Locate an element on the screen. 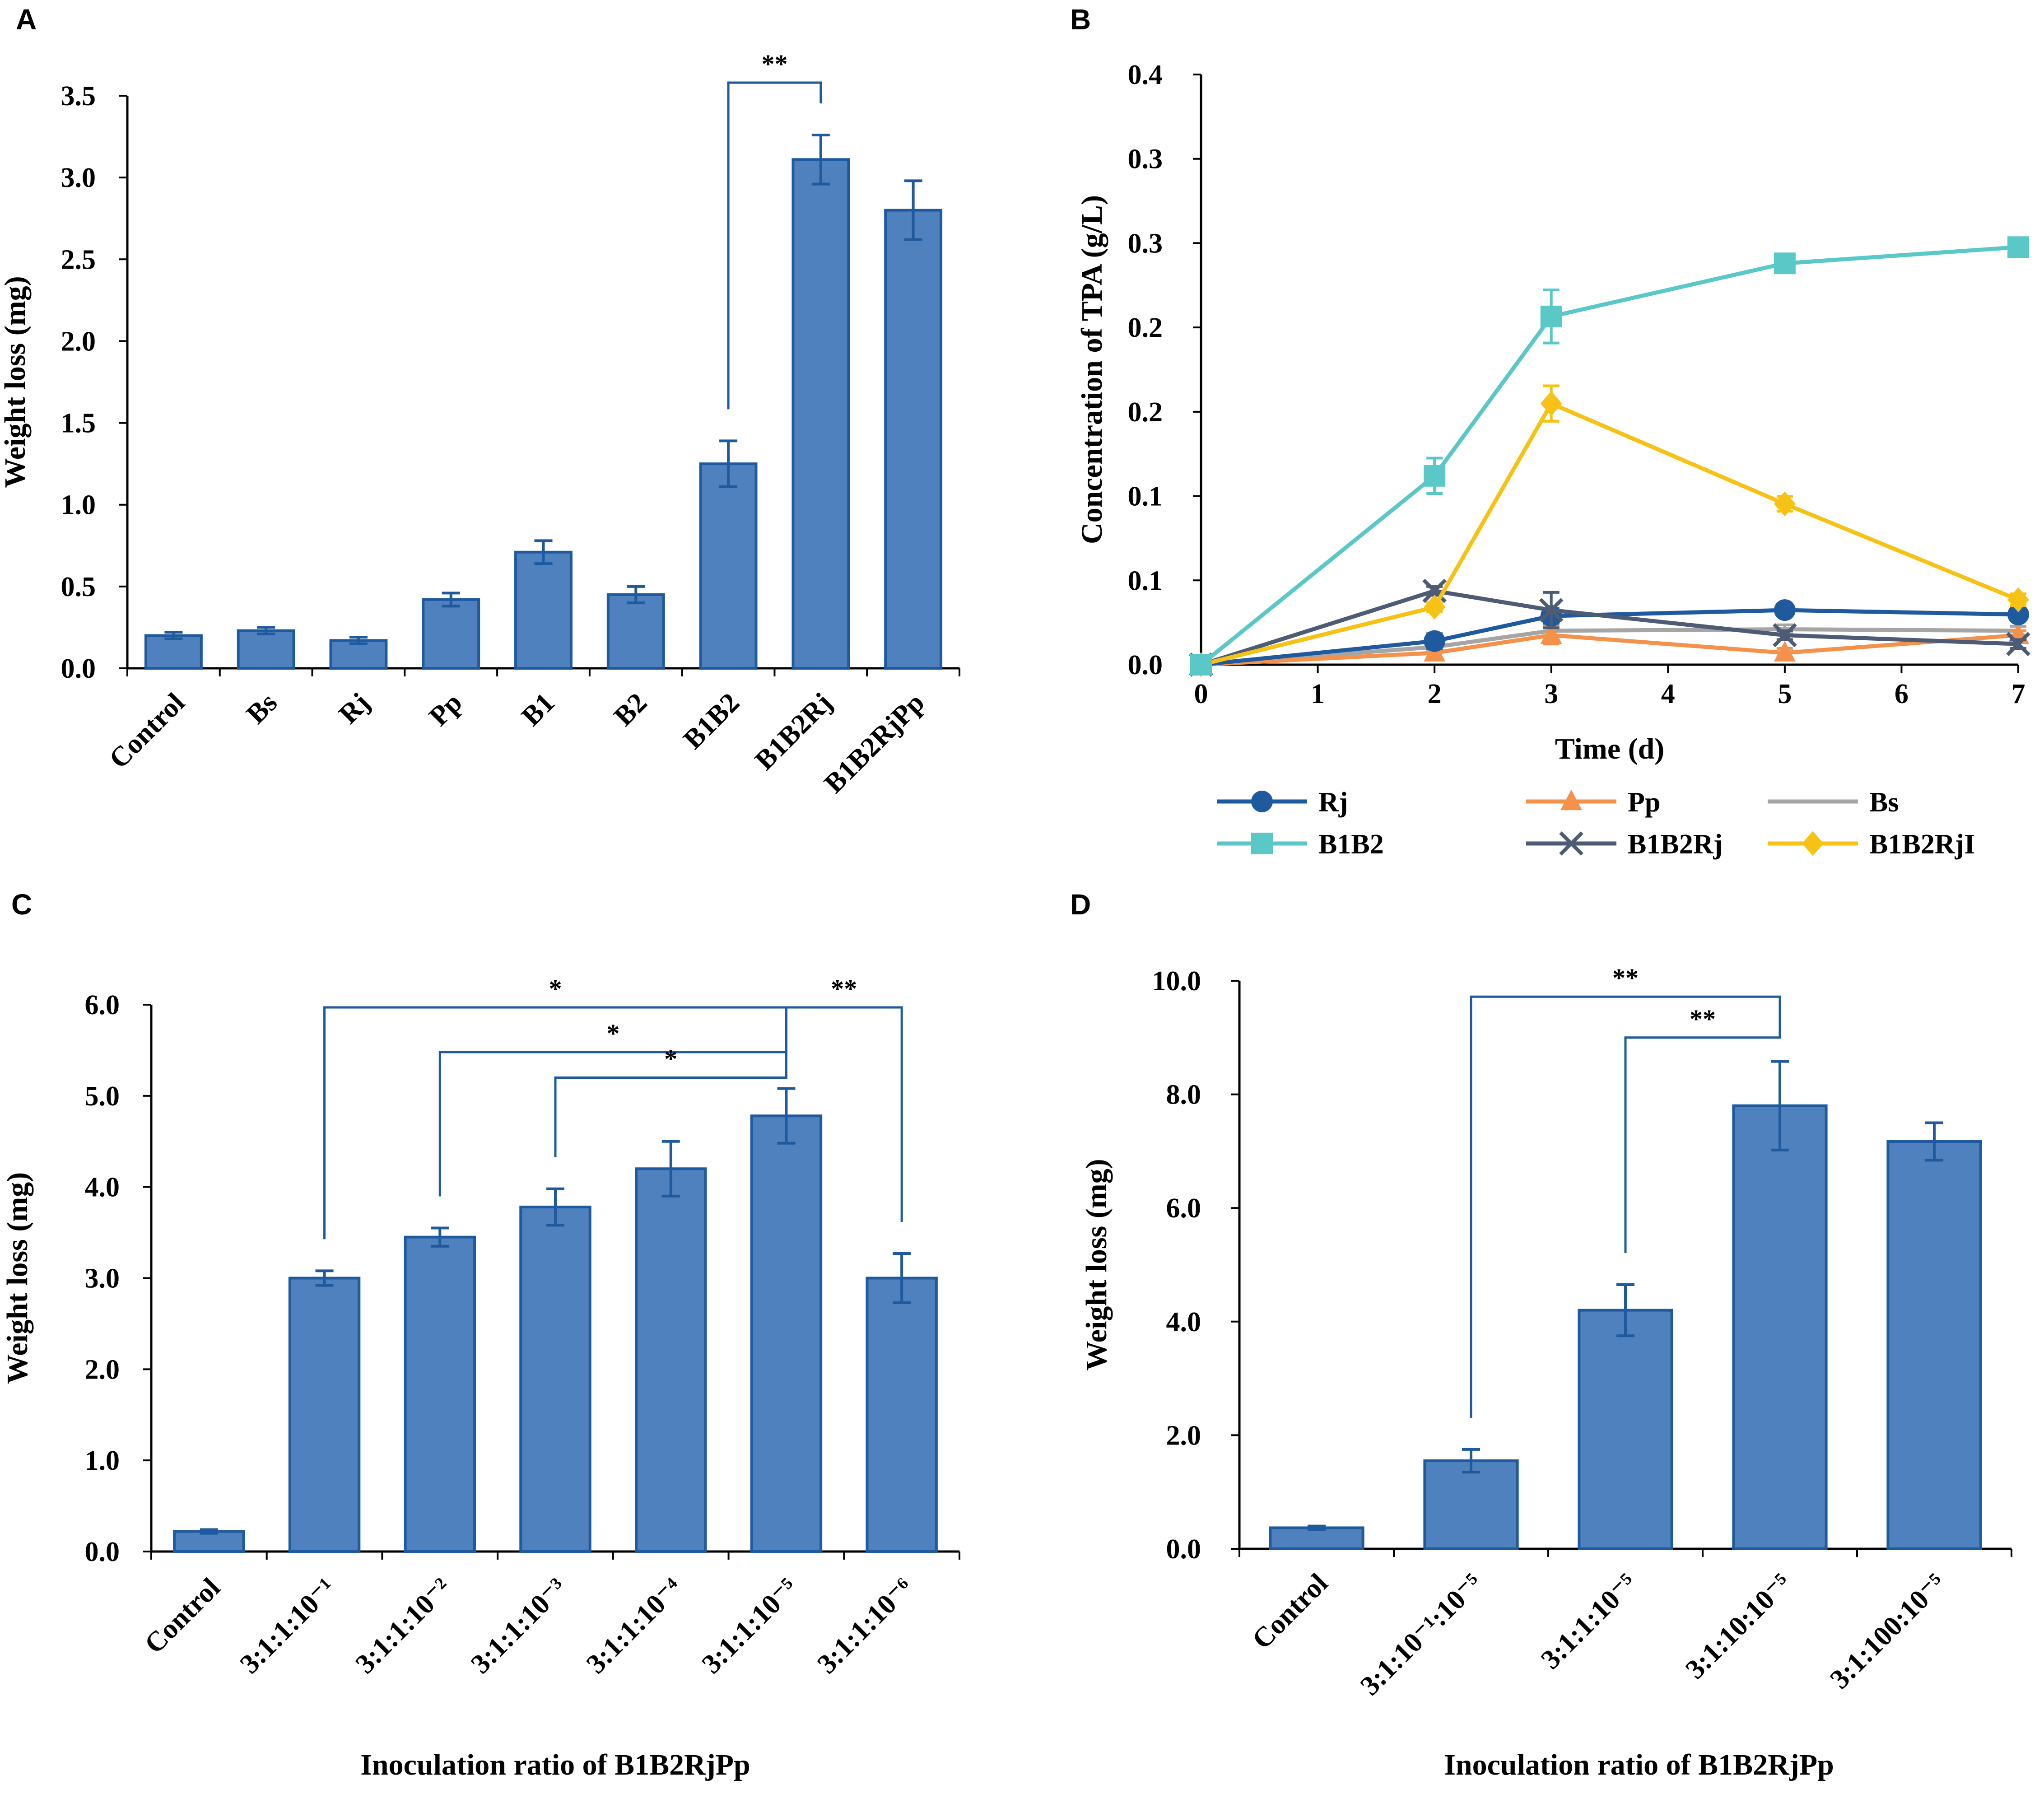 The image size is (2044, 1794). x-tick-label: 1 is located at coordinates (1318, 694).